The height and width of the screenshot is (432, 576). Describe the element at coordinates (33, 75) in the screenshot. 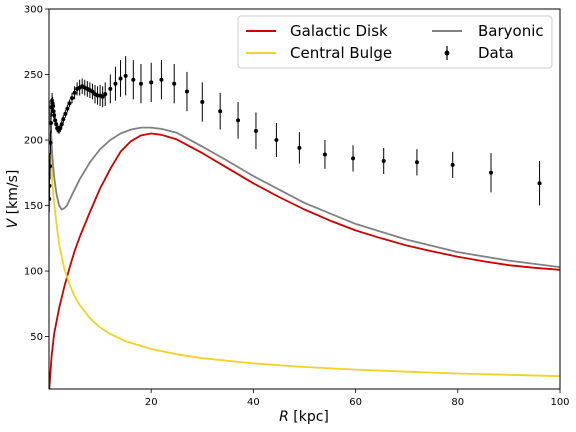

I see `y-tick-label: 250` at that location.